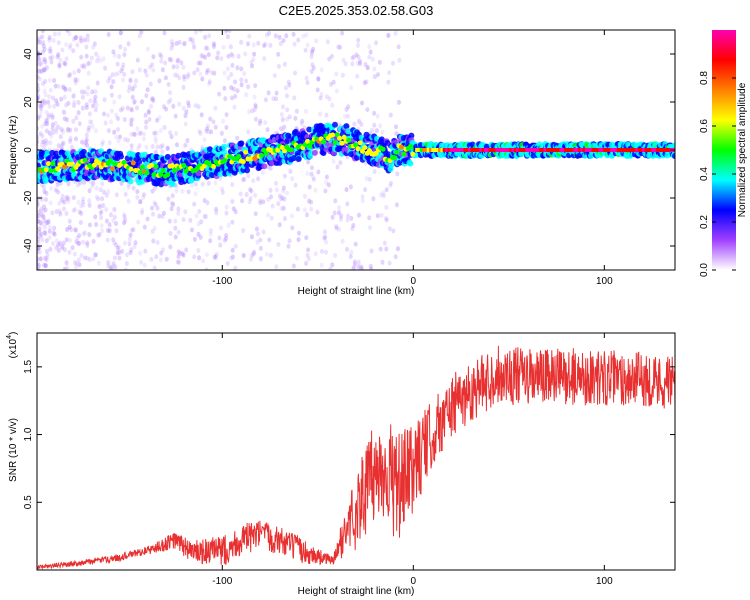 The width and height of the screenshot is (750, 600). I want to click on snr-y-axis-title: SNR (10 * v/v), so click(13, 450).